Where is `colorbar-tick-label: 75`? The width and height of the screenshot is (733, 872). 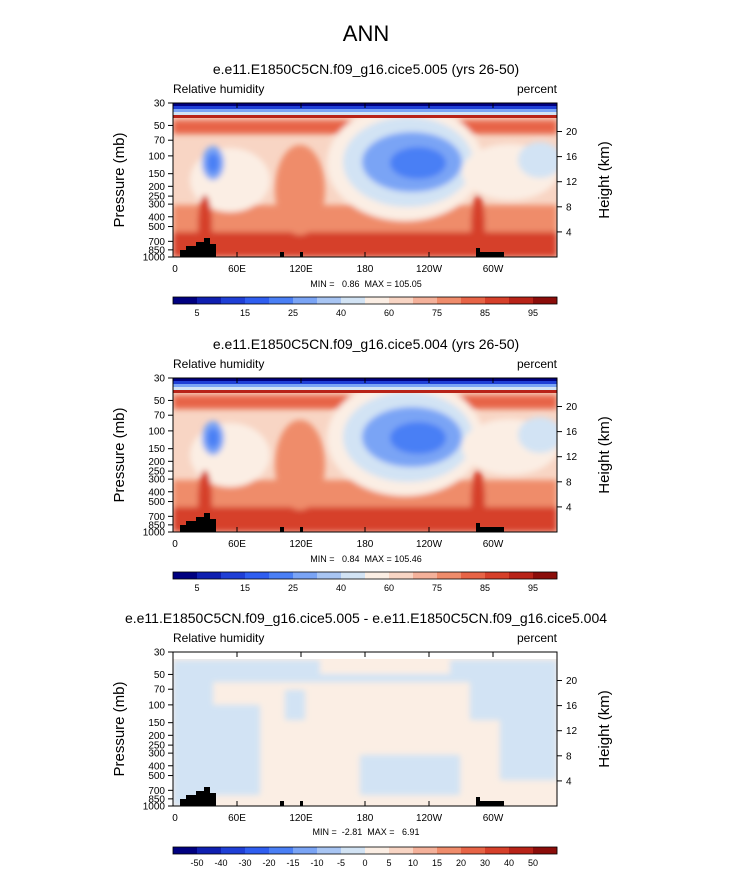
colorbar-tick-label: 75 is located at coordinates (437, 313).